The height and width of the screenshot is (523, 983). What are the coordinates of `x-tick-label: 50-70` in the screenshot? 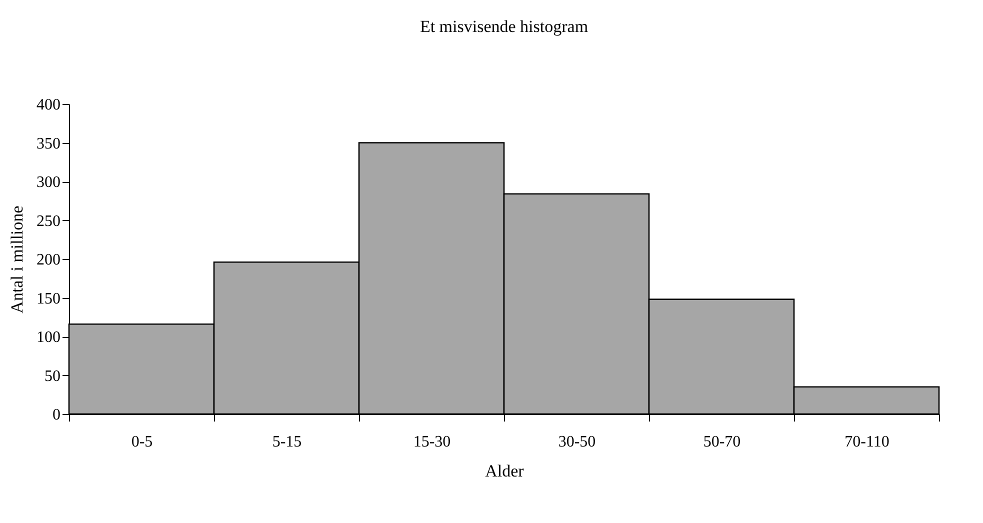 It's located at (722, 442).